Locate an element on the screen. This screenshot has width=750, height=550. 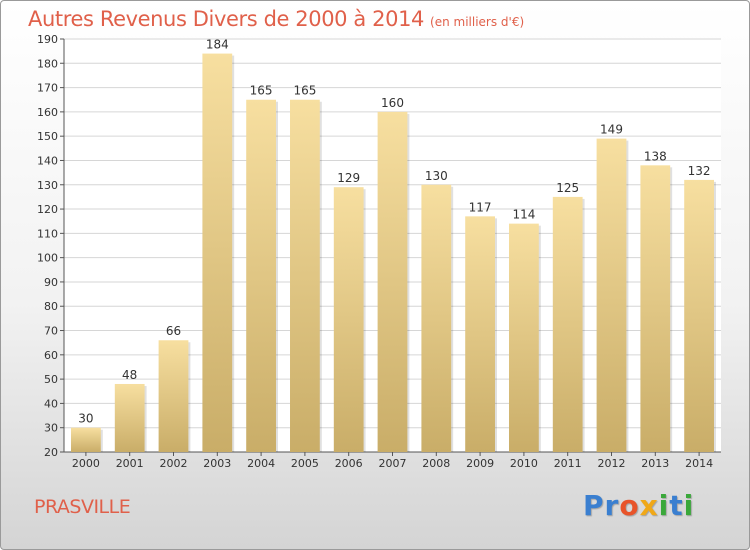
commune-name: PRASVILLE is located at coordinates (82, 507).